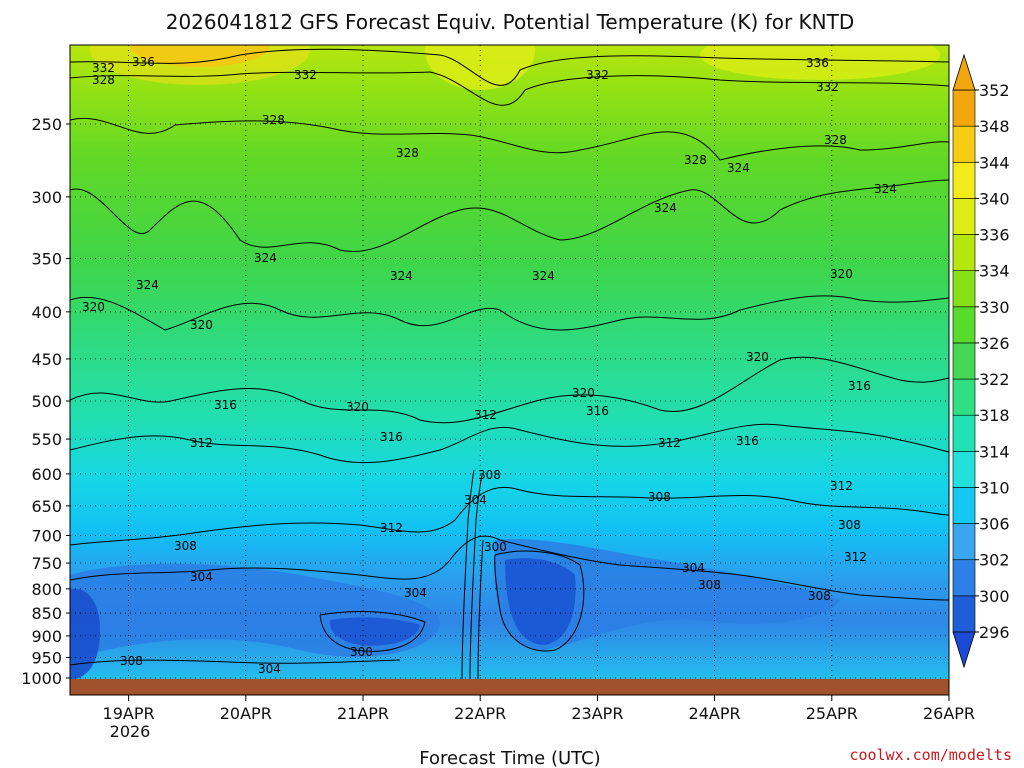  What do you see at coordinates (46, 124) in the screenshot?
I see `y-tick-label: 250` at bounding box center [46, 124].